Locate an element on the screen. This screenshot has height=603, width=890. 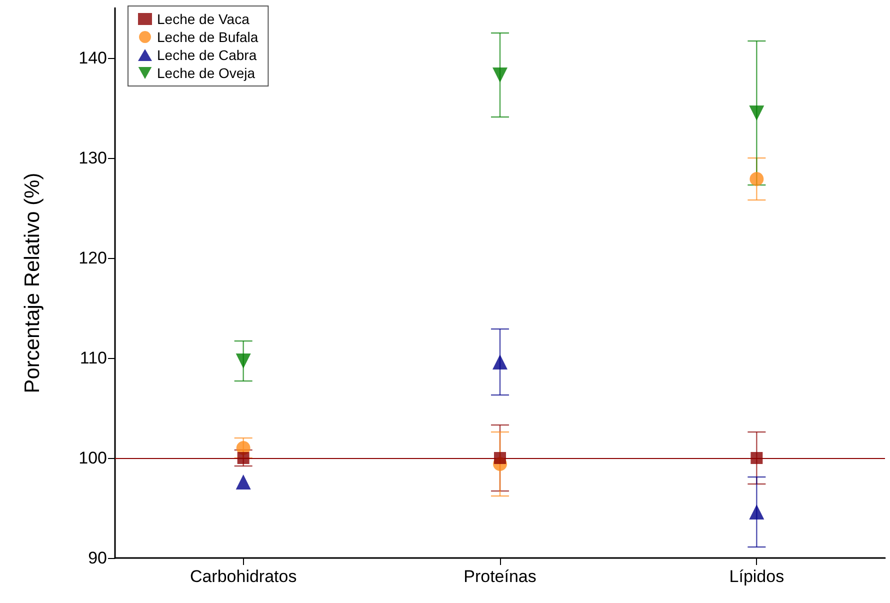
y-tick-label: 90 is located at coordinates (97, 558).